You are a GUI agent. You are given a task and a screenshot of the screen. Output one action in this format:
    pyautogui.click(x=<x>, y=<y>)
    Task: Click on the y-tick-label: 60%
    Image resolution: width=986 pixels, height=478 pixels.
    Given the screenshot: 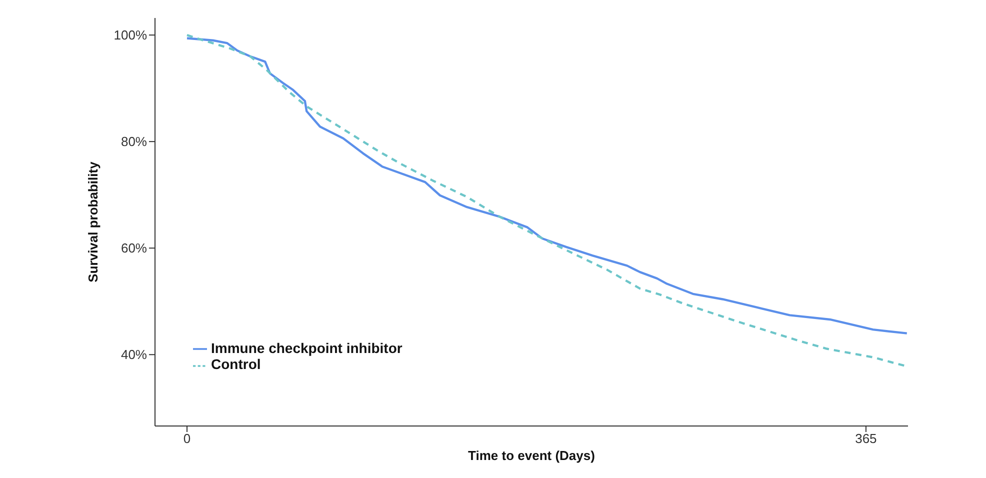 What is the action you would take?
    pyautogui.click(x=134, y=248)
    